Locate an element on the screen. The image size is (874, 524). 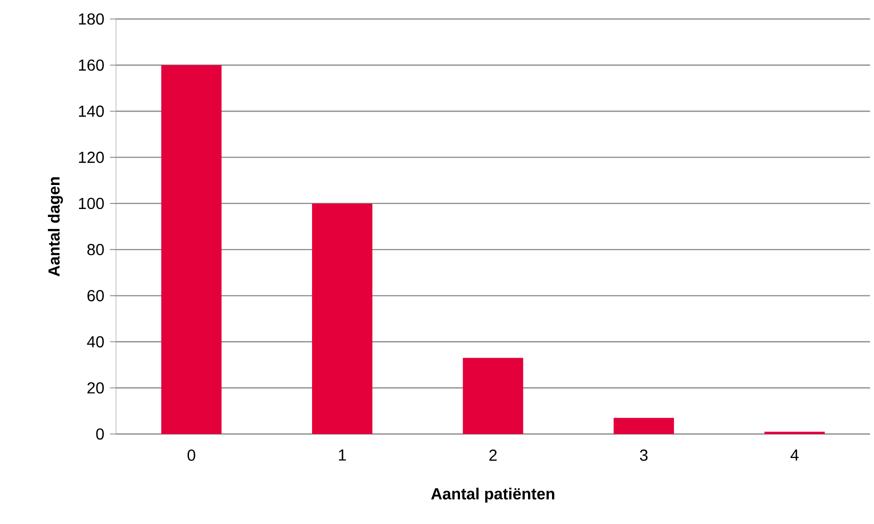
y-tick-label: 40 is located at coordinates (95, 342).